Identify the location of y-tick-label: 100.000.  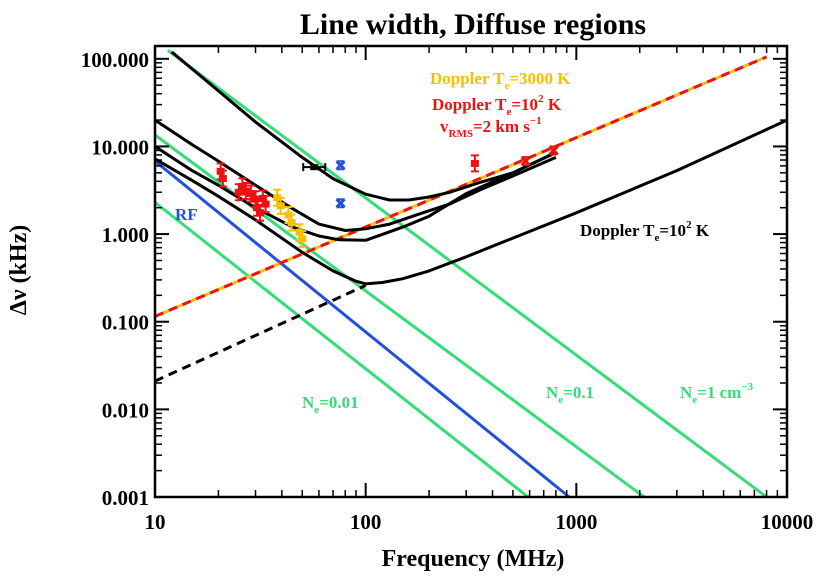
(115, 60).